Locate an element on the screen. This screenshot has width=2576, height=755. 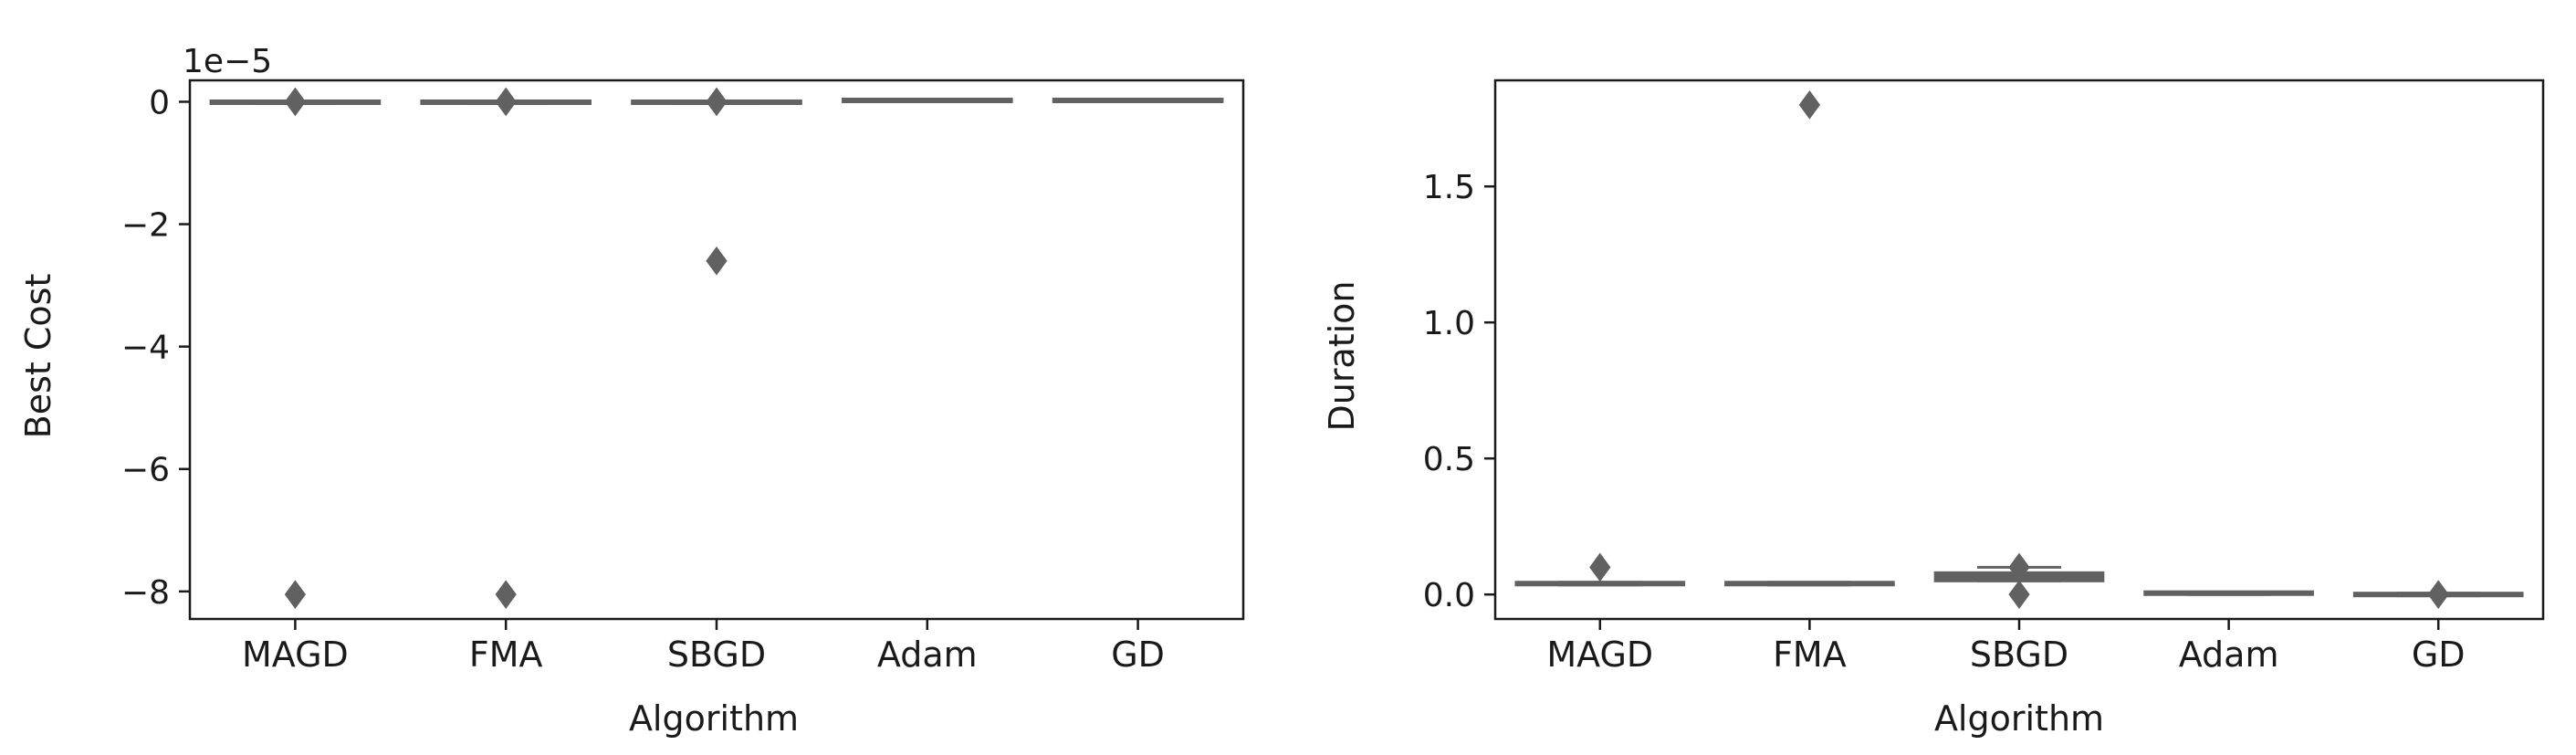
y-tick-label: −6 is located at coordinates (145, 470).